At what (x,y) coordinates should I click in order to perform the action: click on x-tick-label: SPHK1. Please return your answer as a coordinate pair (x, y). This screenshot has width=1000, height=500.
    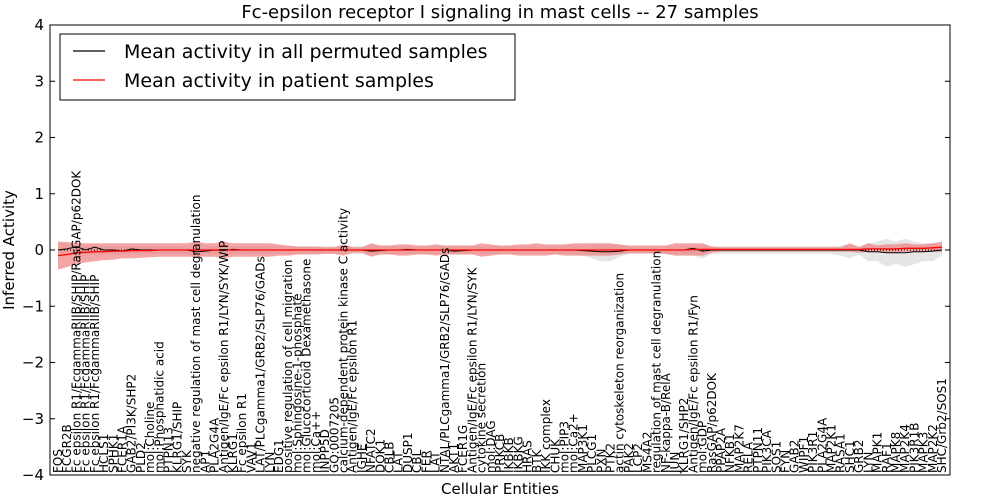
    Looking at the image, I should click on (113, 453).